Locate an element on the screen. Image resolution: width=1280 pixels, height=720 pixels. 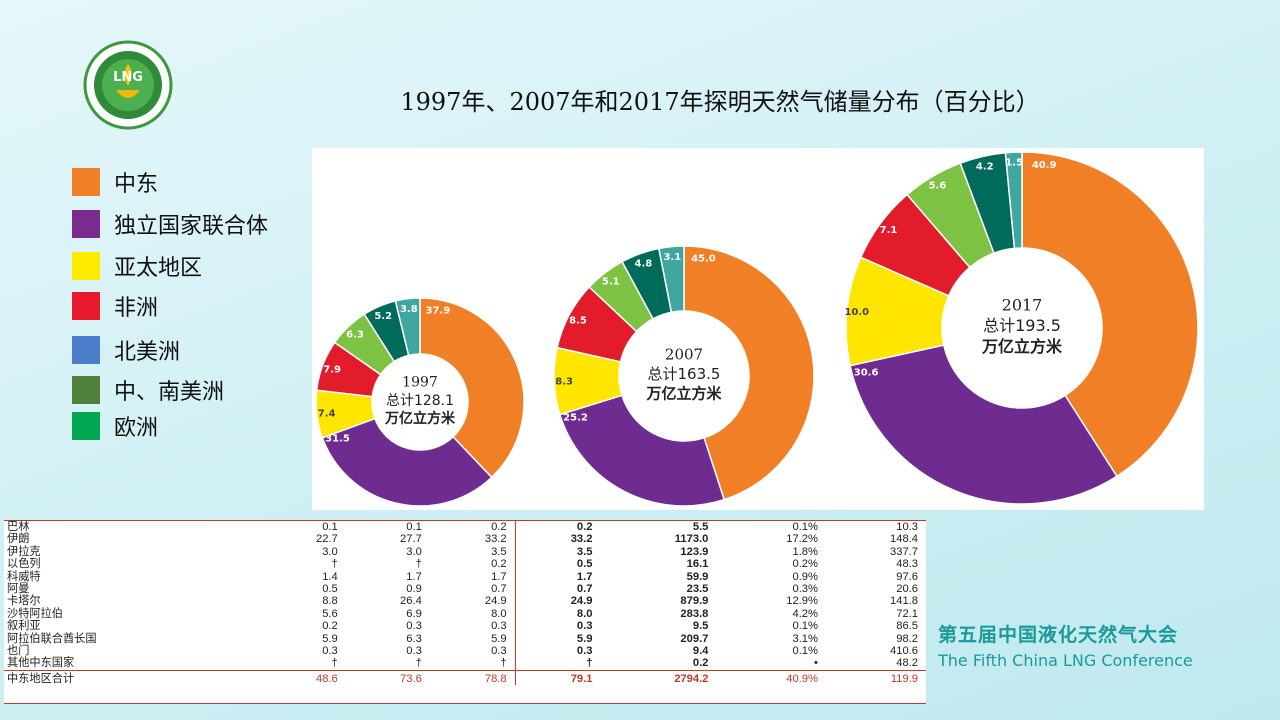
legend-item-latin-america: 中、南美洲 is located at coordinates (148, 390).